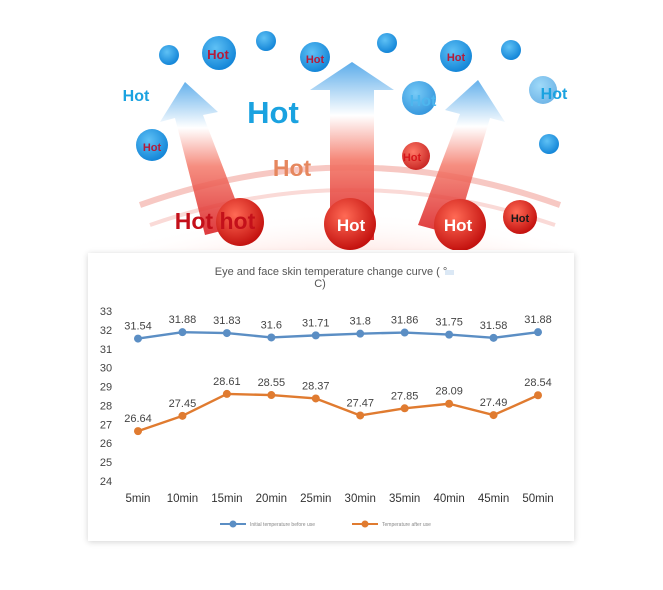 Image resolution: width=663 pixels, height=590 pixels. What do you see at coordinates (271, 325) in the screenshot?
I see `data-label: 31.6` at bounding box center [271, 325].